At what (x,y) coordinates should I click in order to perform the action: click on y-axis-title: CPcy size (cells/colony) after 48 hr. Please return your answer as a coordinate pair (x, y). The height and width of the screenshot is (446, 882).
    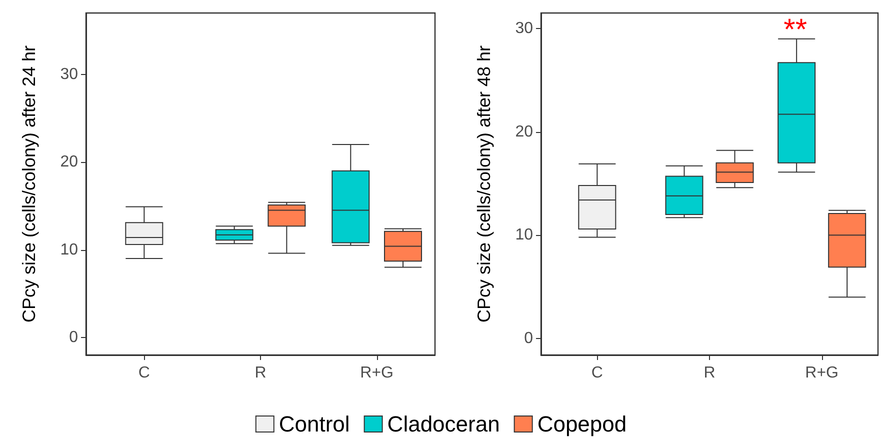
    Looking at the image, I should click on (484, 184).